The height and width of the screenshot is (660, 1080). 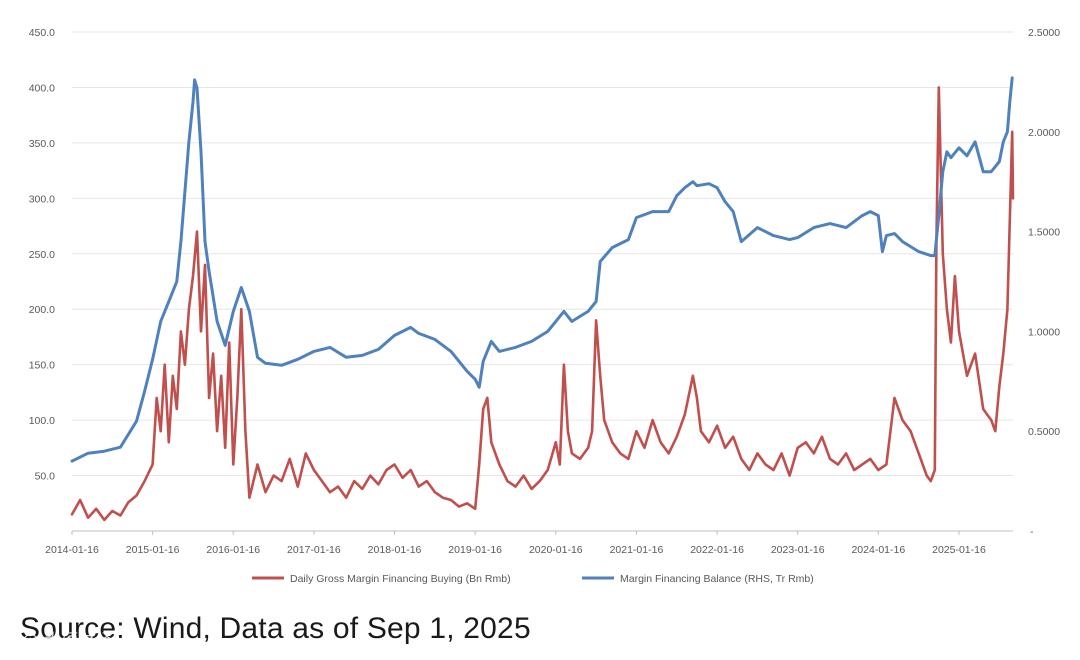 I want to click on y-right-tick-label: 2.0000, so click(x=1044, y=133).